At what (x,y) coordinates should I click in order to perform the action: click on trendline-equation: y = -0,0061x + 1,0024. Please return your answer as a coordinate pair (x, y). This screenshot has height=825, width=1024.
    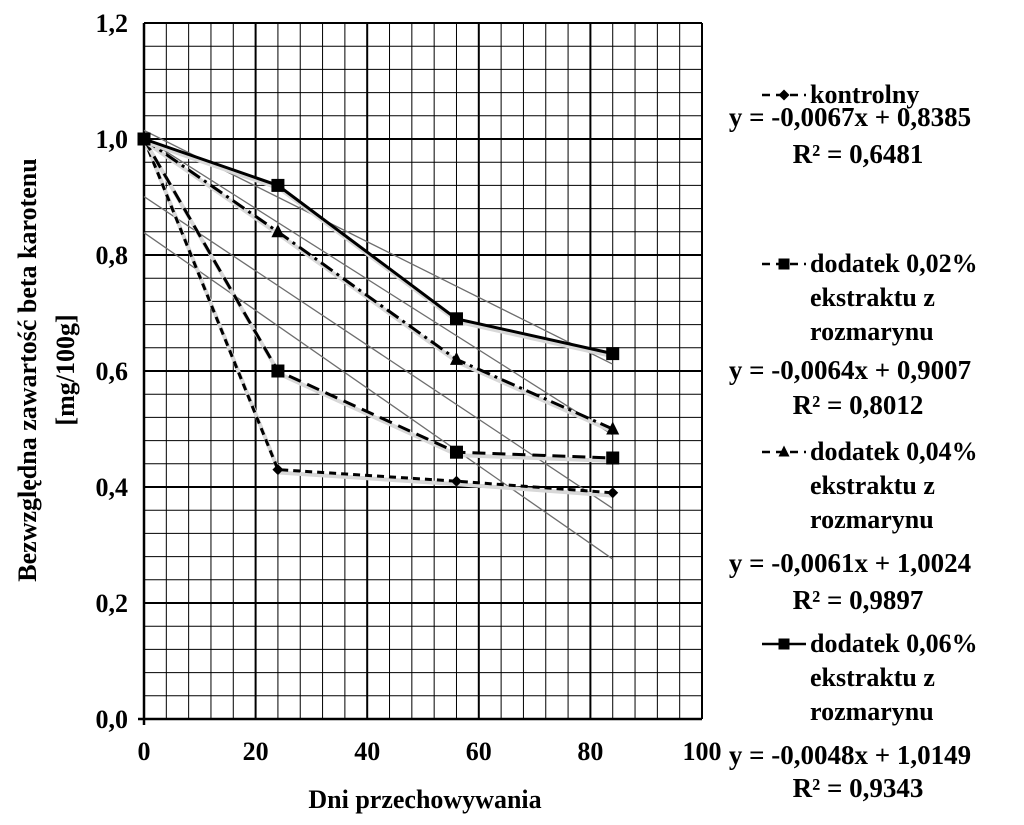
    Looking at the image, I should click on (850, 563).